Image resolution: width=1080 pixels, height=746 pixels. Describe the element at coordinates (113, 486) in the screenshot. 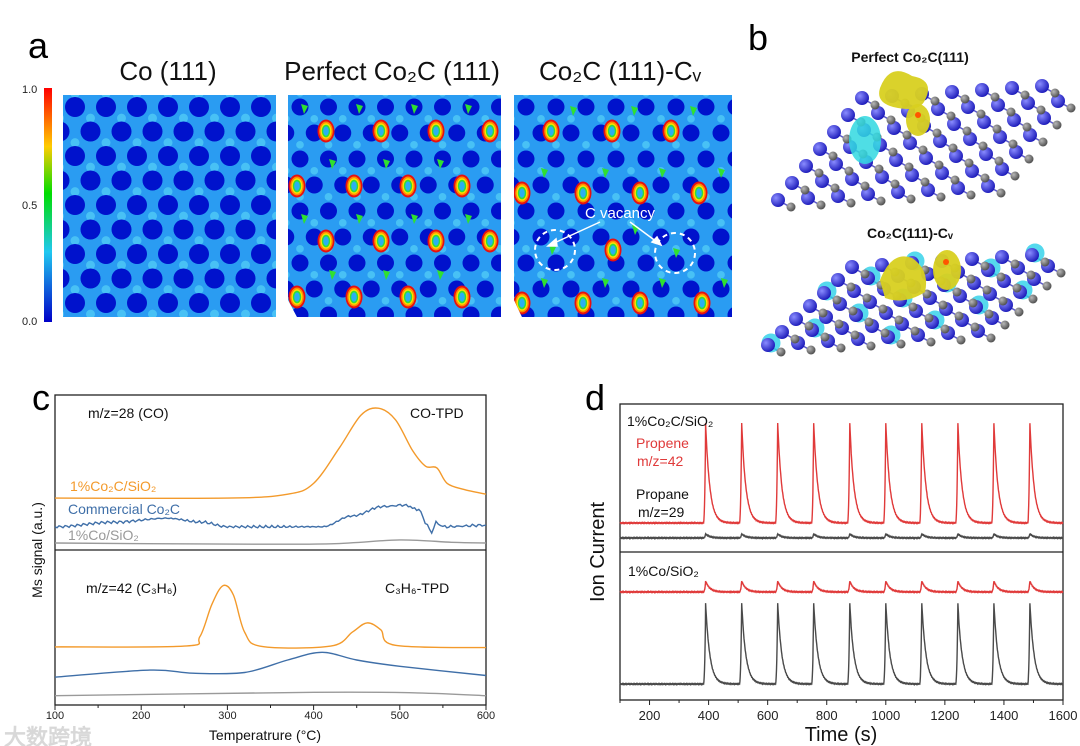

I see `legend-co2c-sio2: 1%Co₂C/SiO₂` at that location.